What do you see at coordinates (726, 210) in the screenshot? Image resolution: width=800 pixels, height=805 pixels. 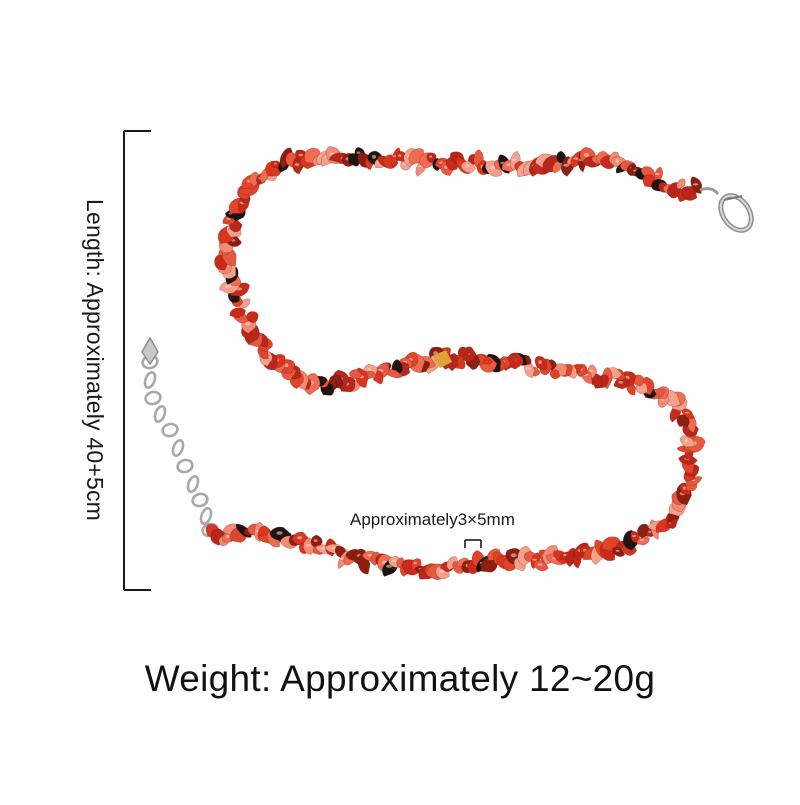 I see `lobster-clasp-icon` at bounding box center [726, 210].